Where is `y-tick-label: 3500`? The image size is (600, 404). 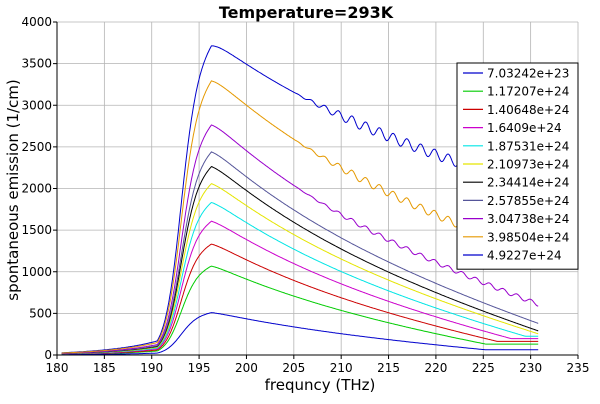 y-tick-label: 3500 is located at coordinates (36, 64).